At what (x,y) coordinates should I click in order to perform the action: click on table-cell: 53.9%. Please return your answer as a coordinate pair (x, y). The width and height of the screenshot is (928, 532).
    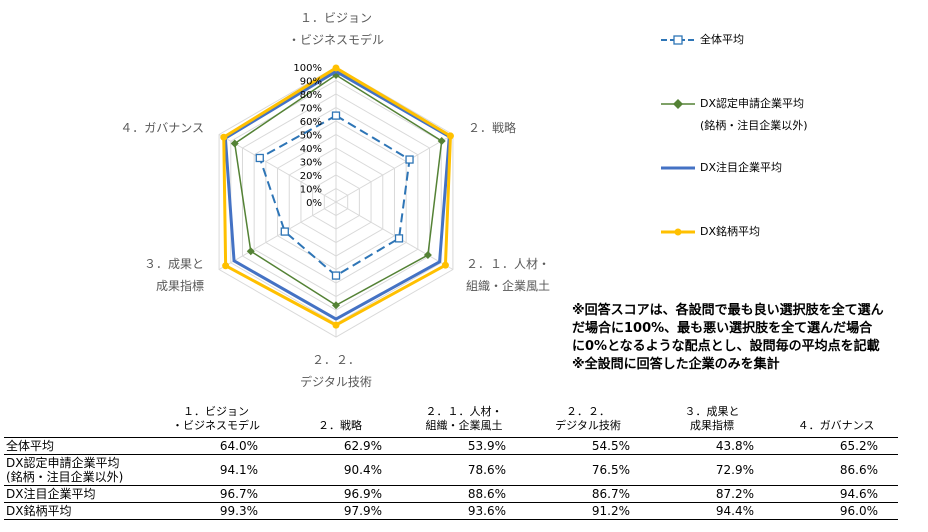
    Looking at the image, I should click on (486, 446).